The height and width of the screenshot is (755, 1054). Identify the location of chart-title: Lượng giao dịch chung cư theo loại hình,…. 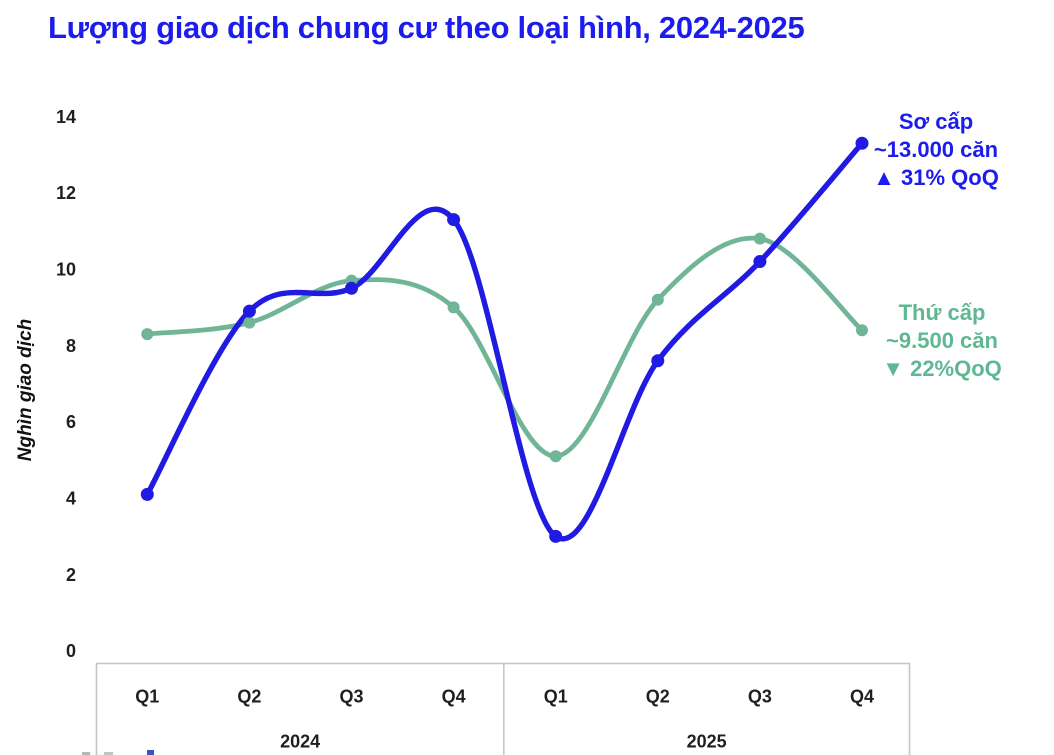
(426, 27).